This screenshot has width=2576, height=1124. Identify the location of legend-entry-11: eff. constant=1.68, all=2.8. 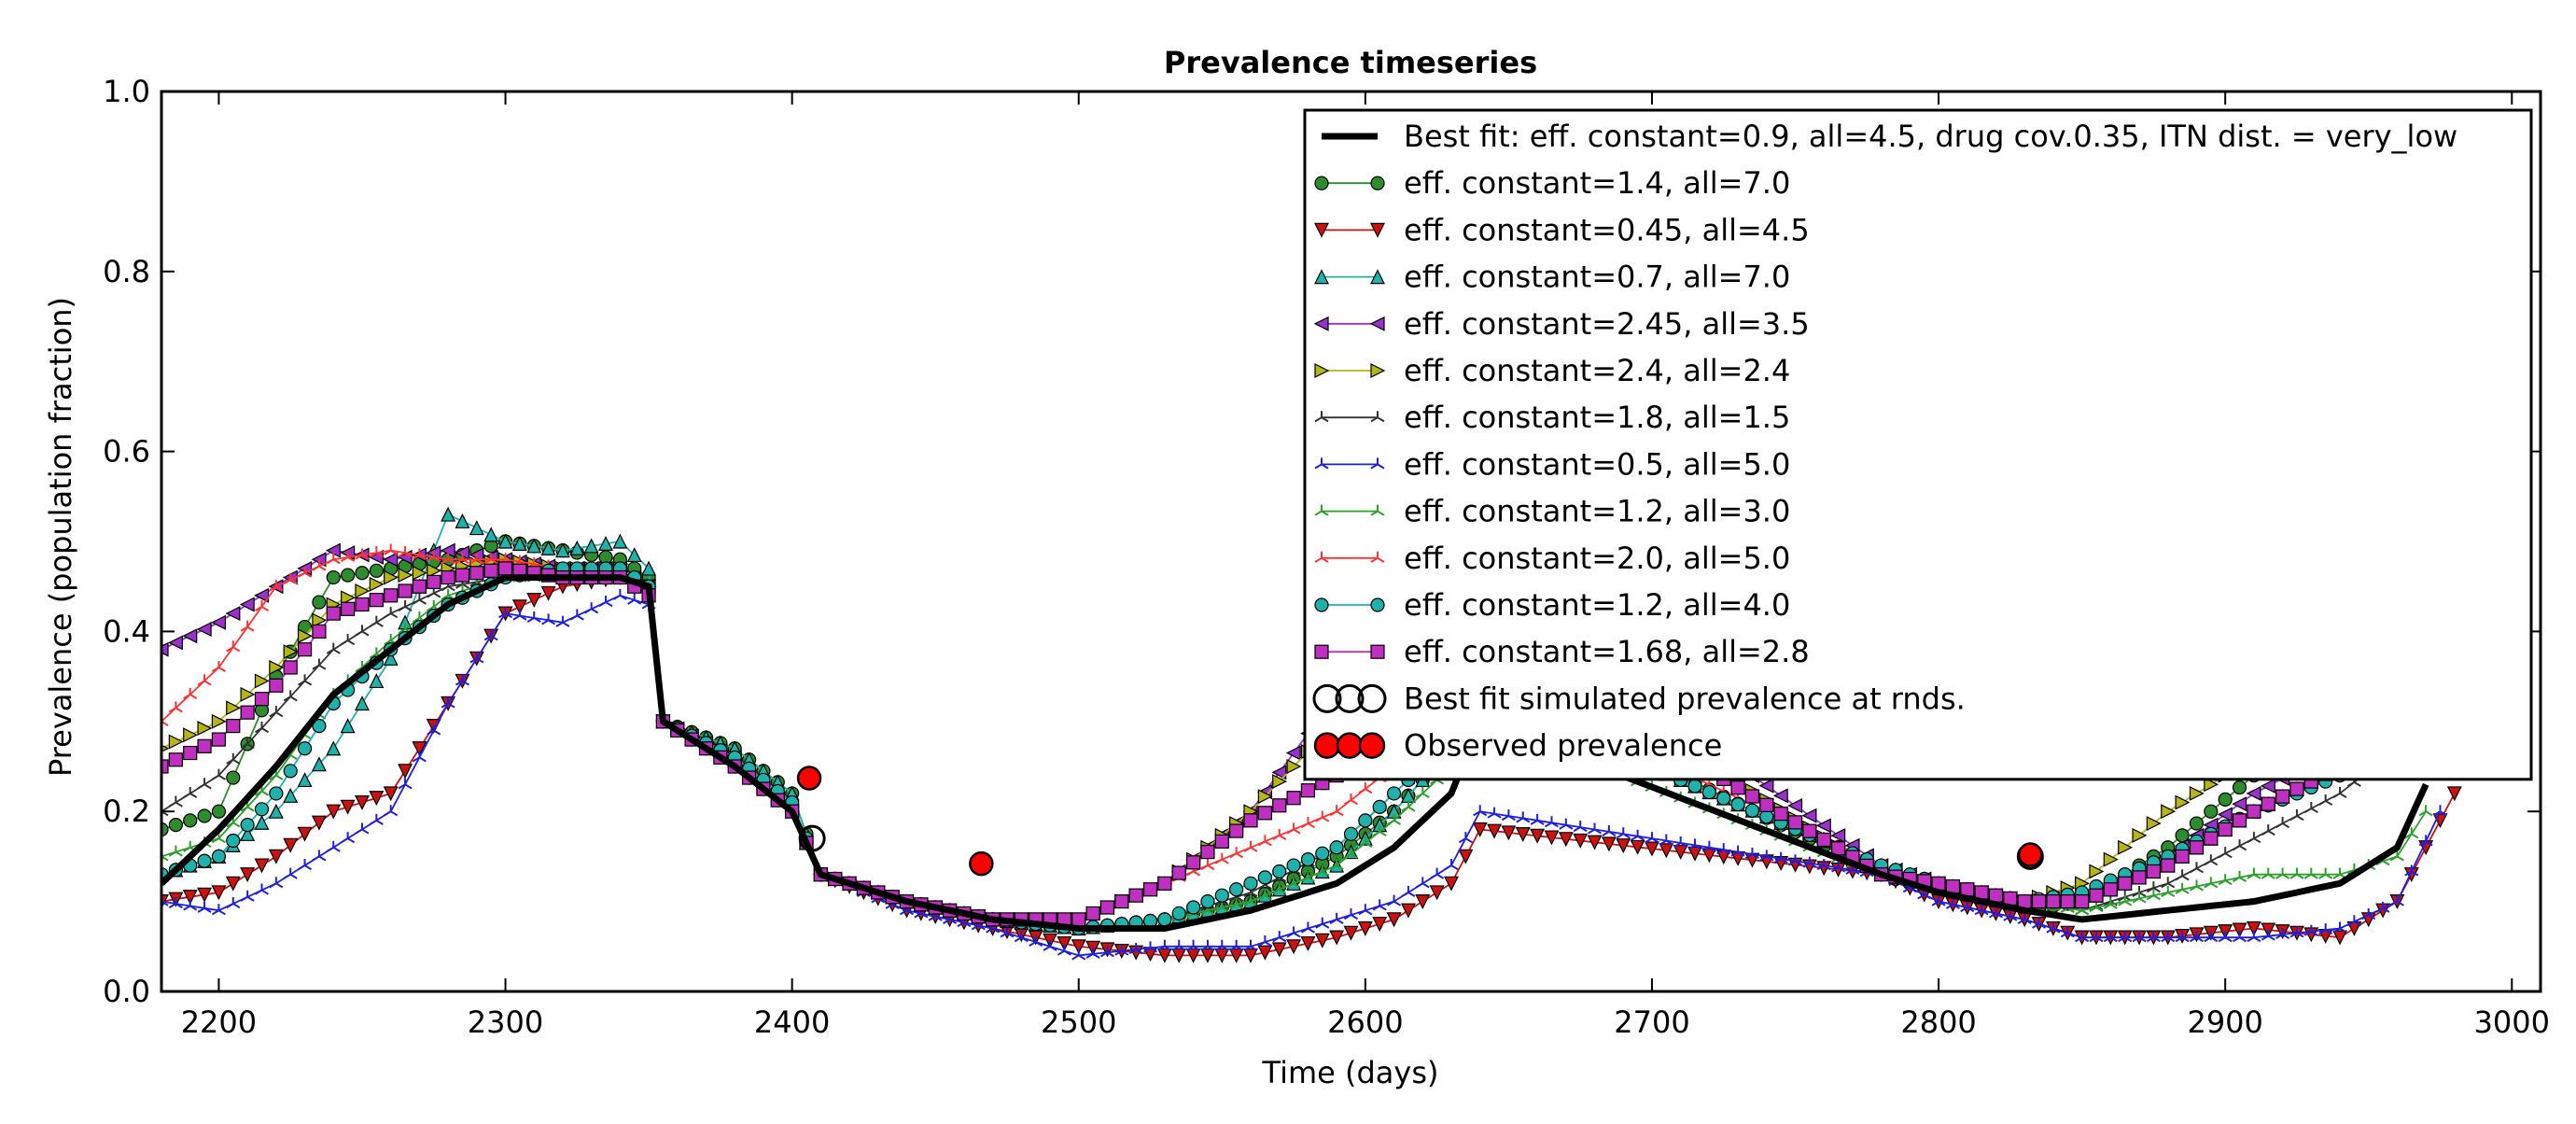
(1562, 651).